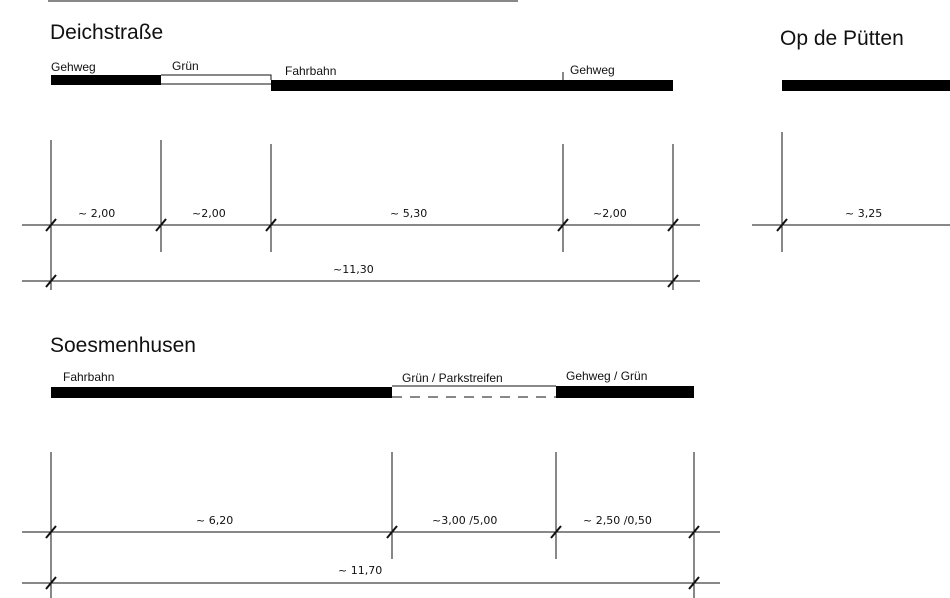 Image resolution: width=950 pixels, height=598 pixels. I want to click on dimension-value: ~ 6,20, so click(214, 520).